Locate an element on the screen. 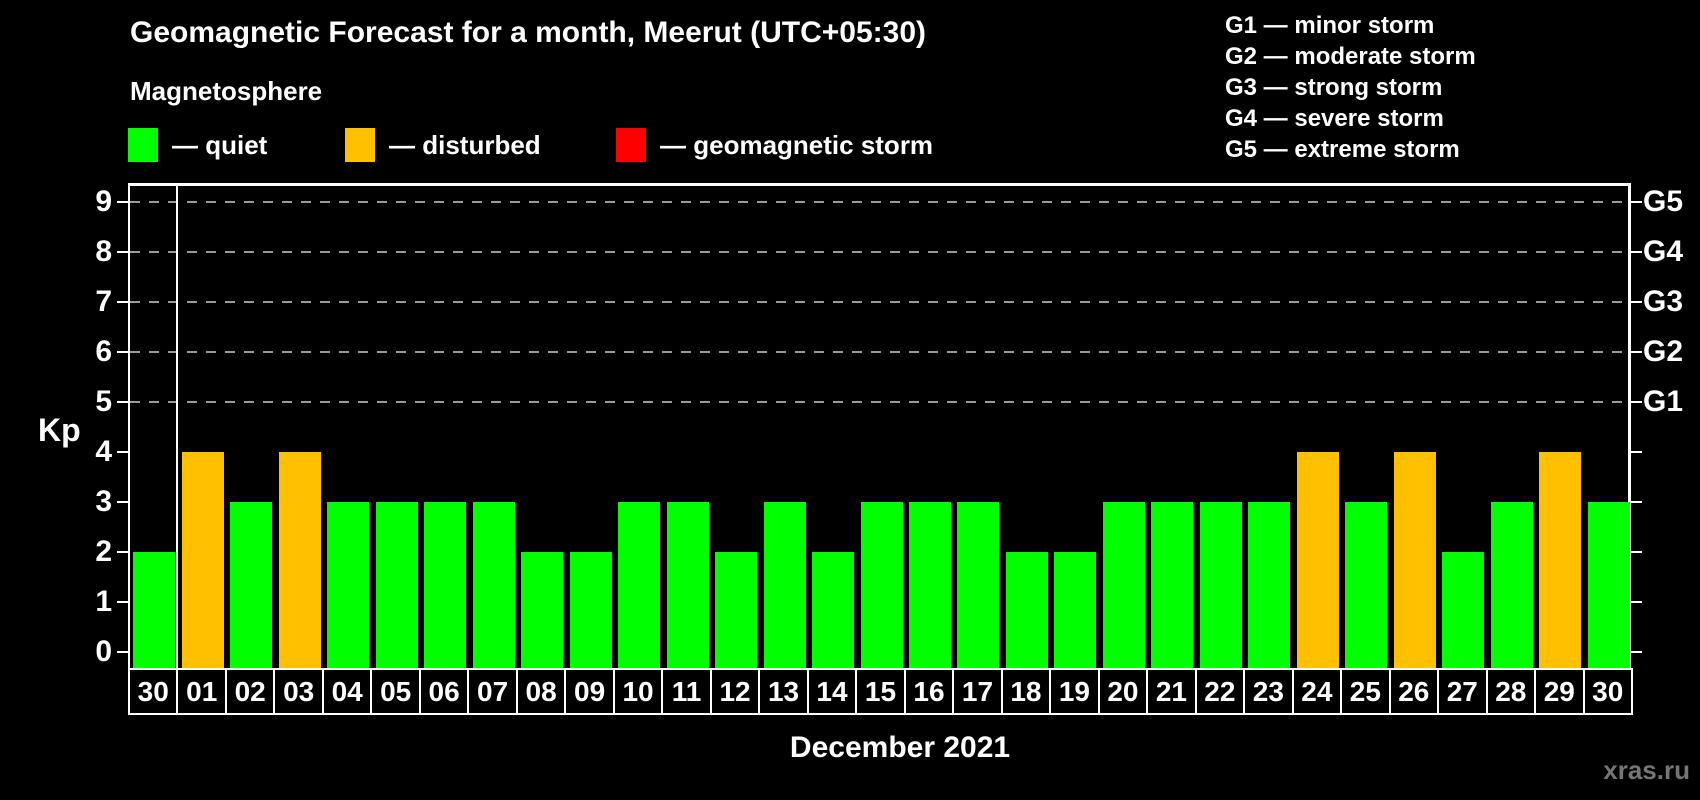  date-cell-29: 29 is located at coordinates (1559, 691).